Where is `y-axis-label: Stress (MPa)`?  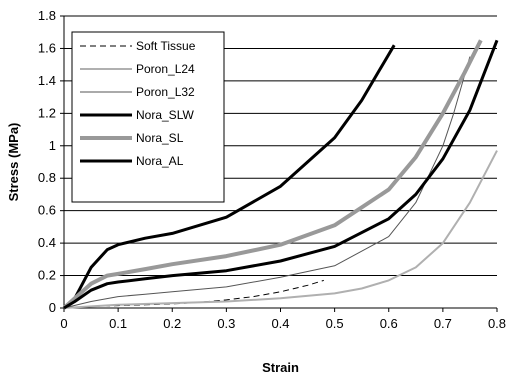 y-axis-label: Stress (MPa) is located at coordinates (13, 162).